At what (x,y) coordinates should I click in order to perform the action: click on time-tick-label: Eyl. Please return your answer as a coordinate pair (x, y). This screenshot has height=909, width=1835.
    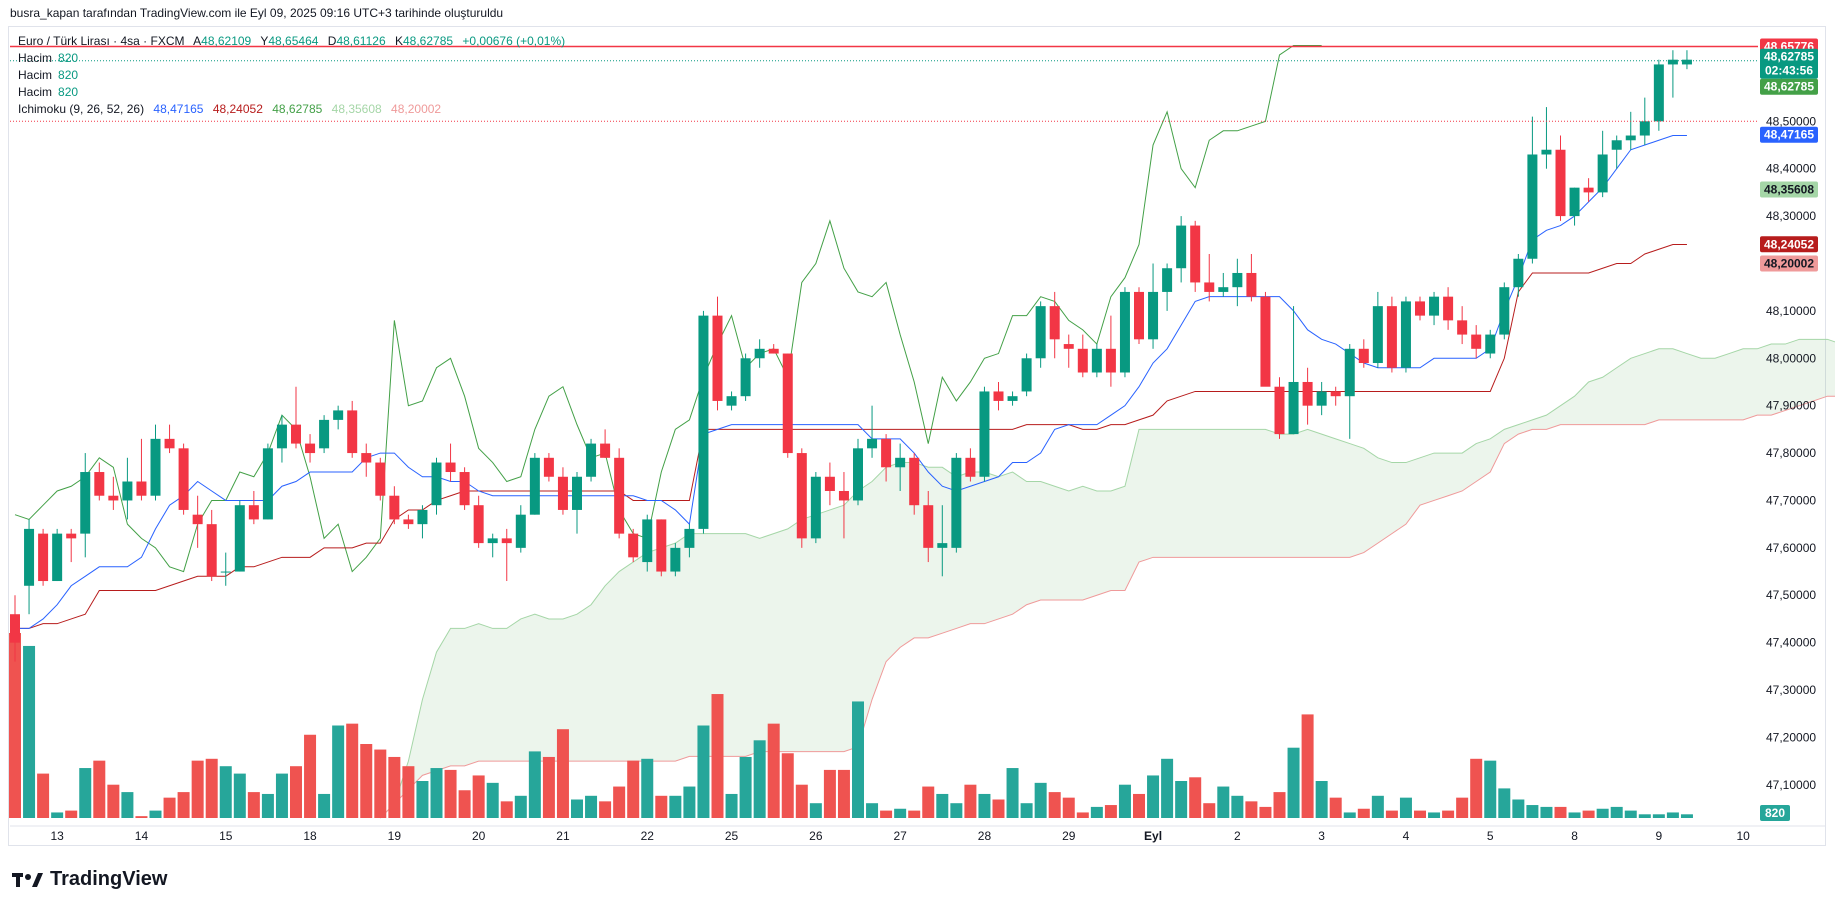
    Looking at the image, I should click on (1153, 836).